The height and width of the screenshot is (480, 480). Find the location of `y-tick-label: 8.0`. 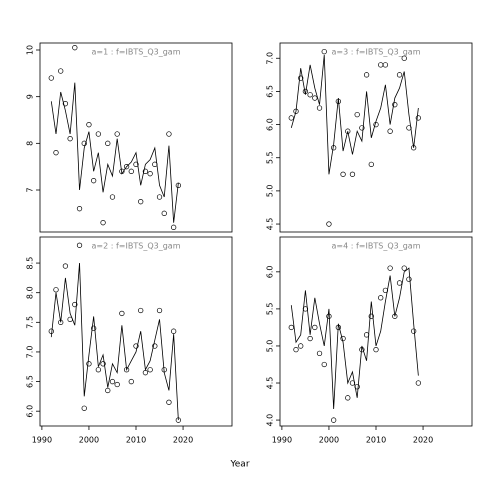

y-tick-label: 8.0 is located at coordinates (30, 292).